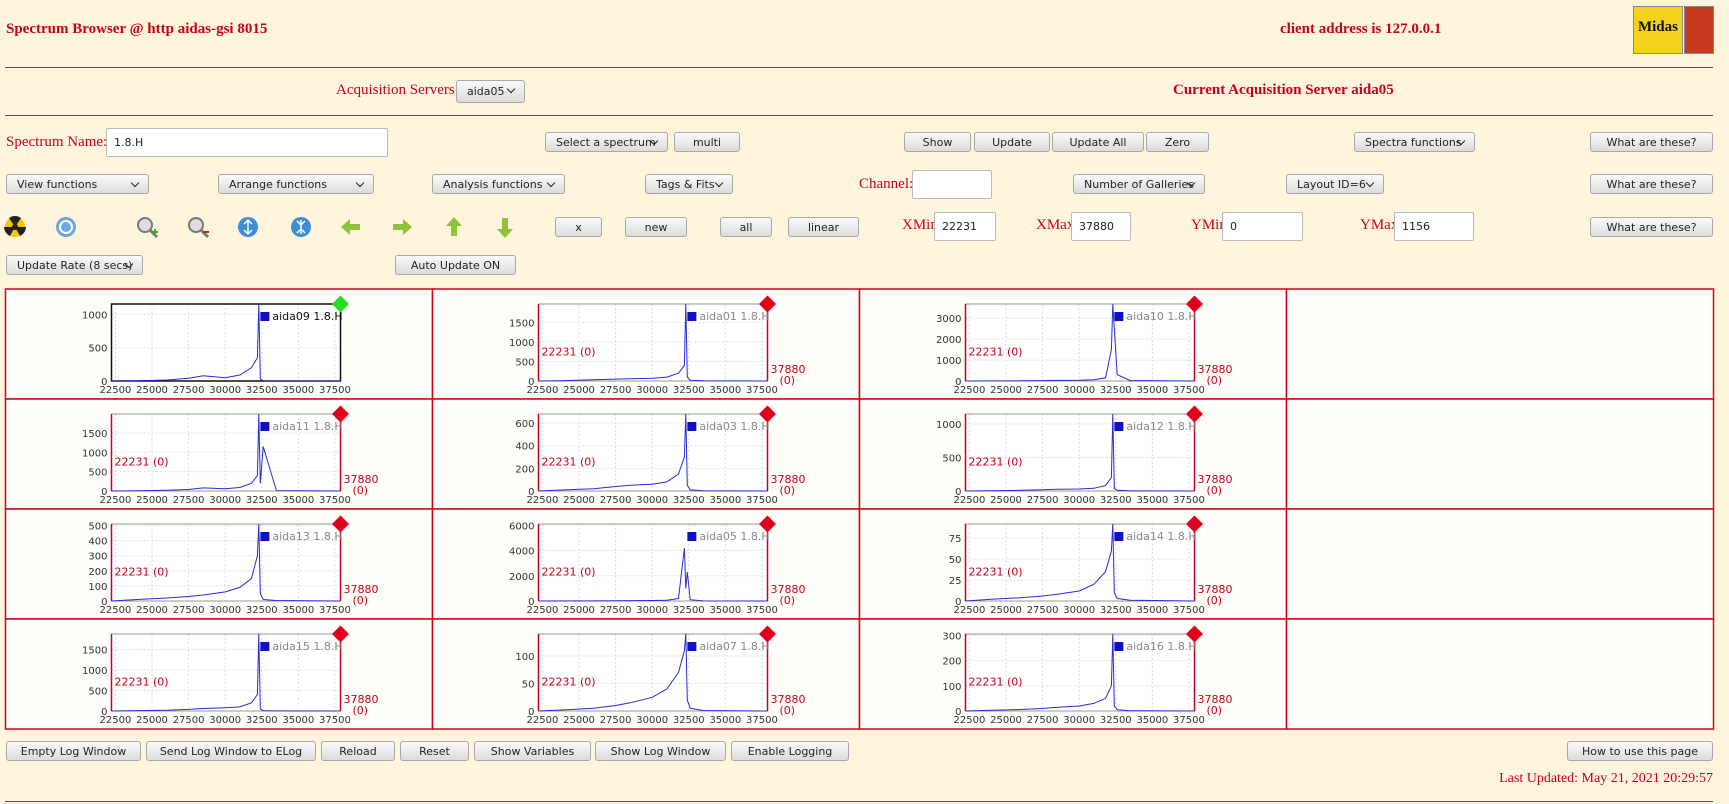  I want to click on gallery-cell, so click(1500, 454).